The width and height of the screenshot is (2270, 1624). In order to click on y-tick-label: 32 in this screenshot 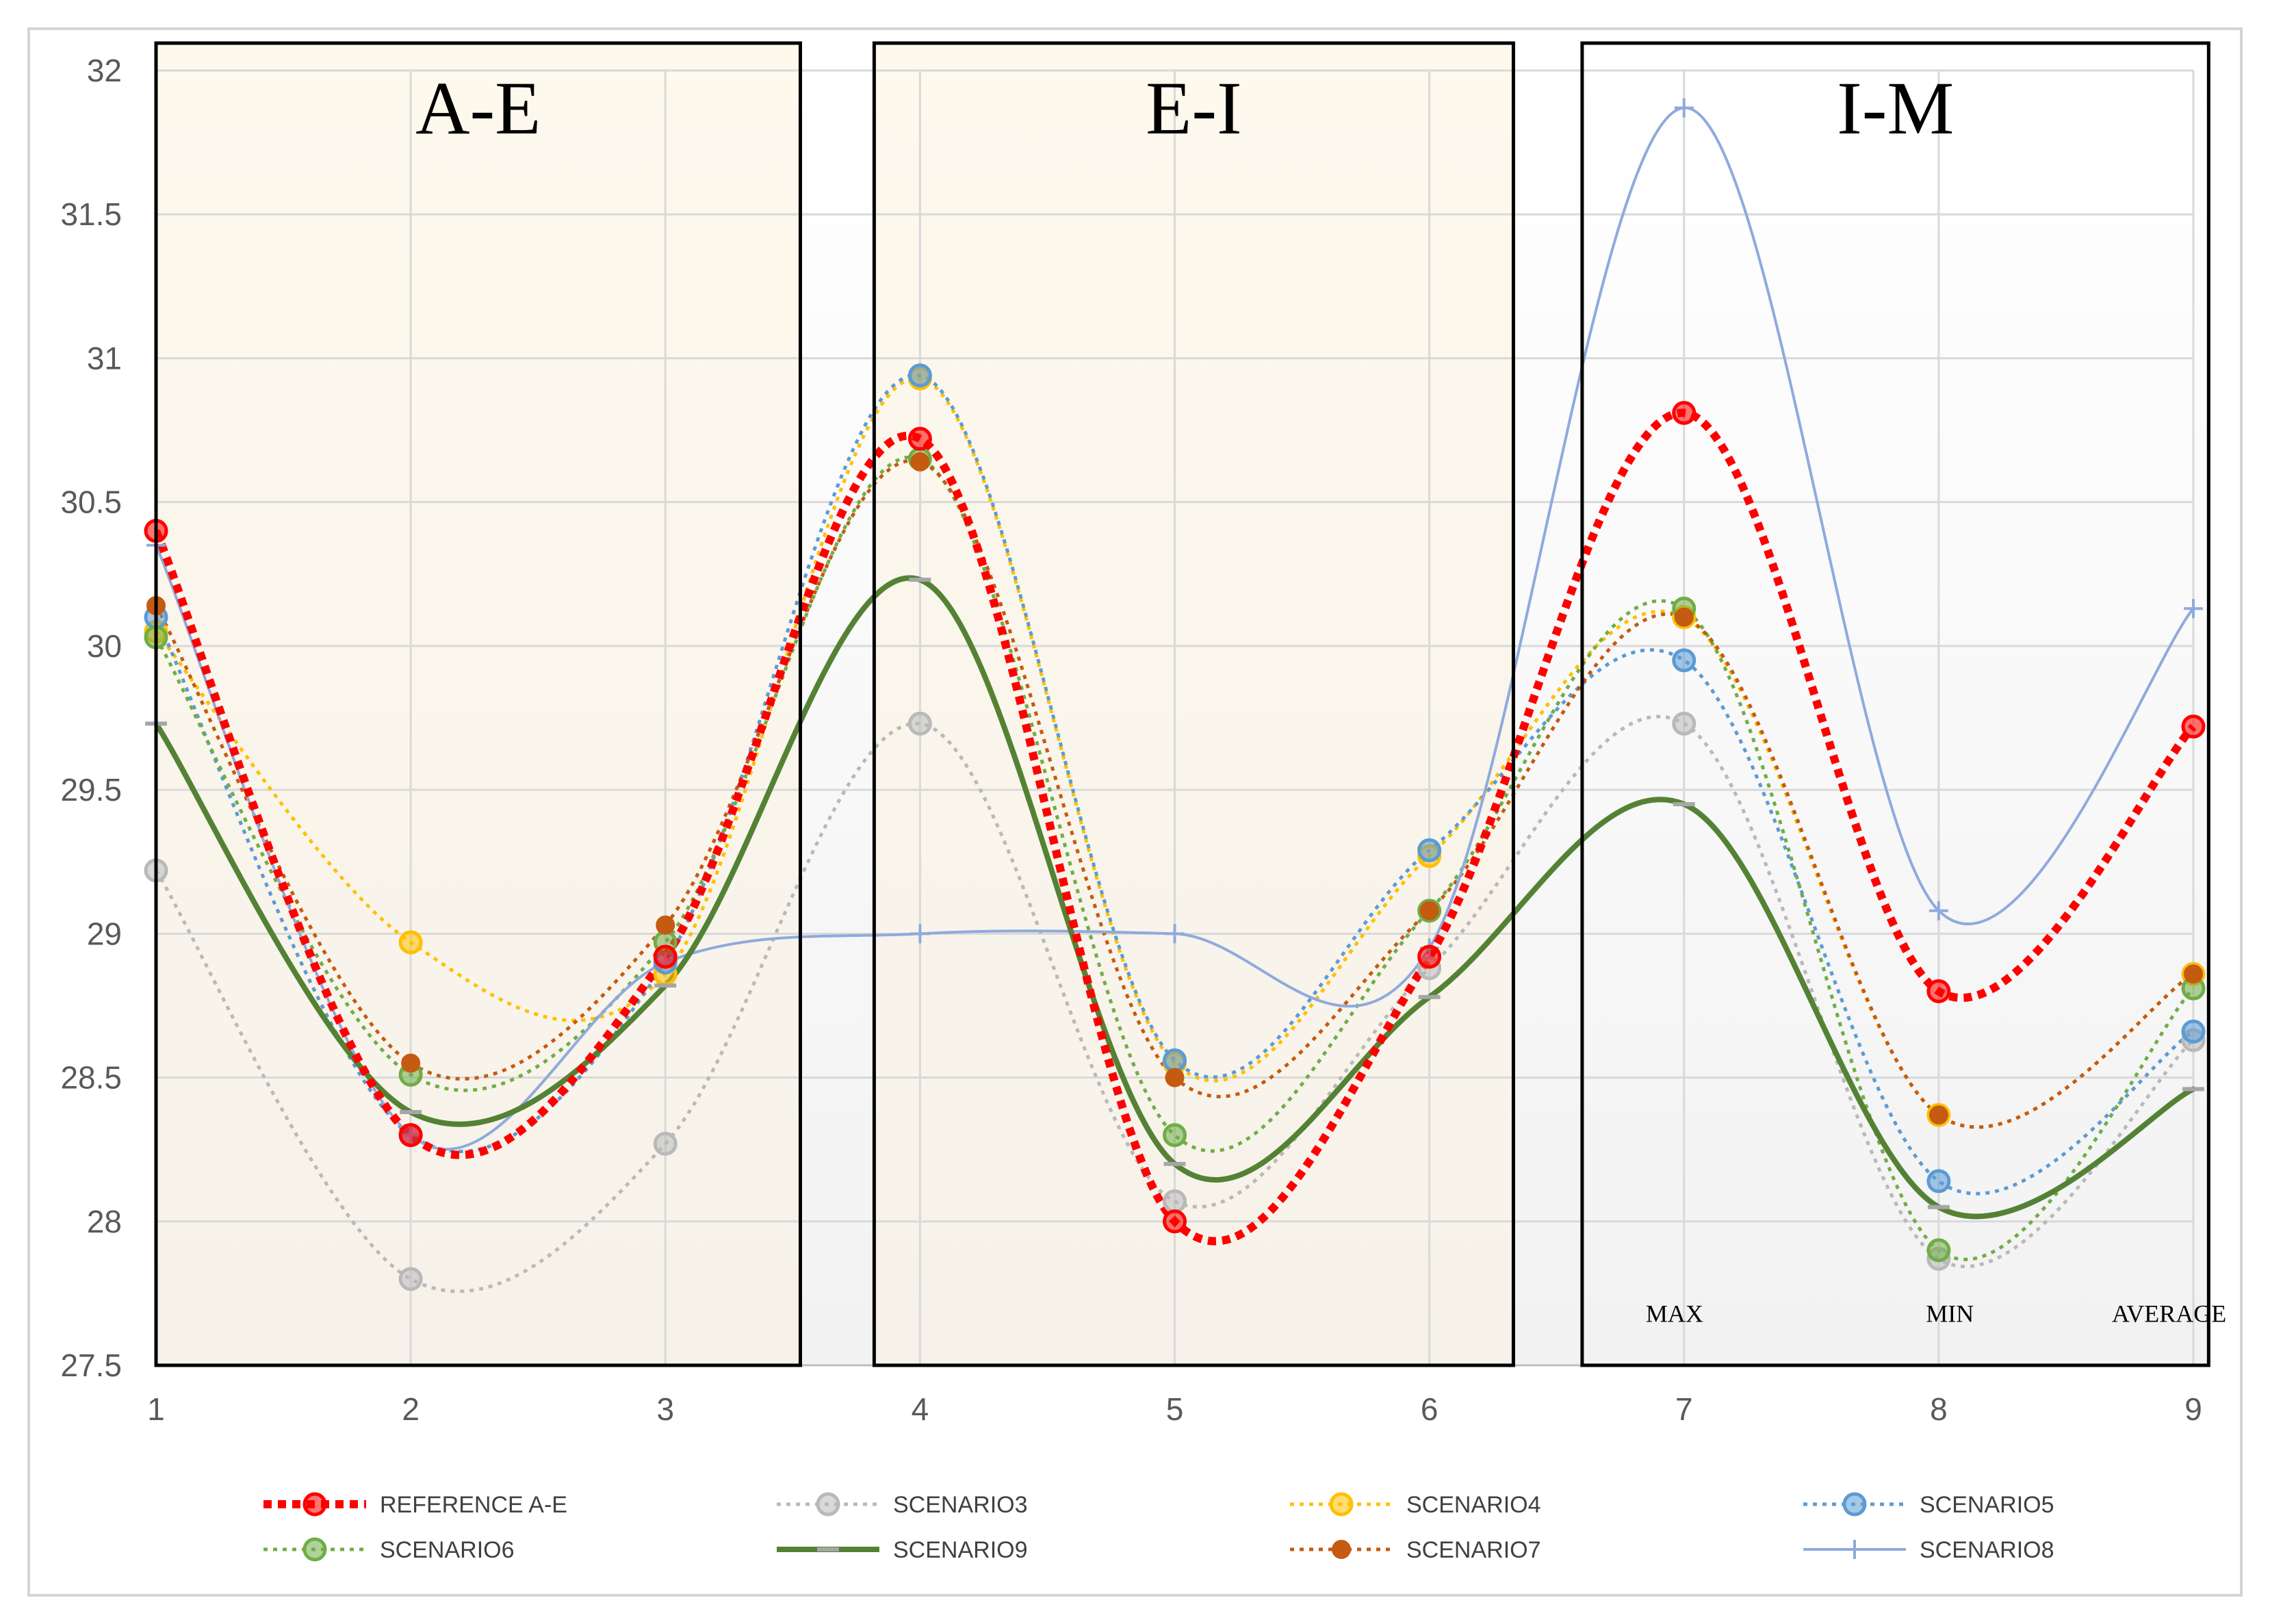, I will do `click(105, 70)`.